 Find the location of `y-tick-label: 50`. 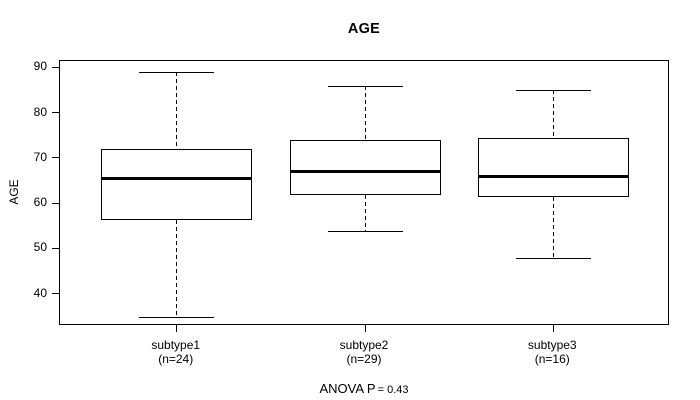

y-tick-label: 50 is located at coordinates (40, 247).